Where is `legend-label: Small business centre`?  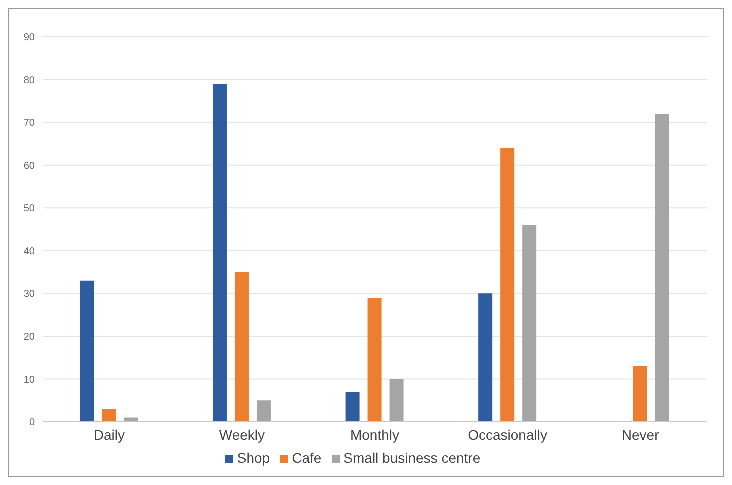
legend-label: Small business centre is located at coordinates (412, 458).